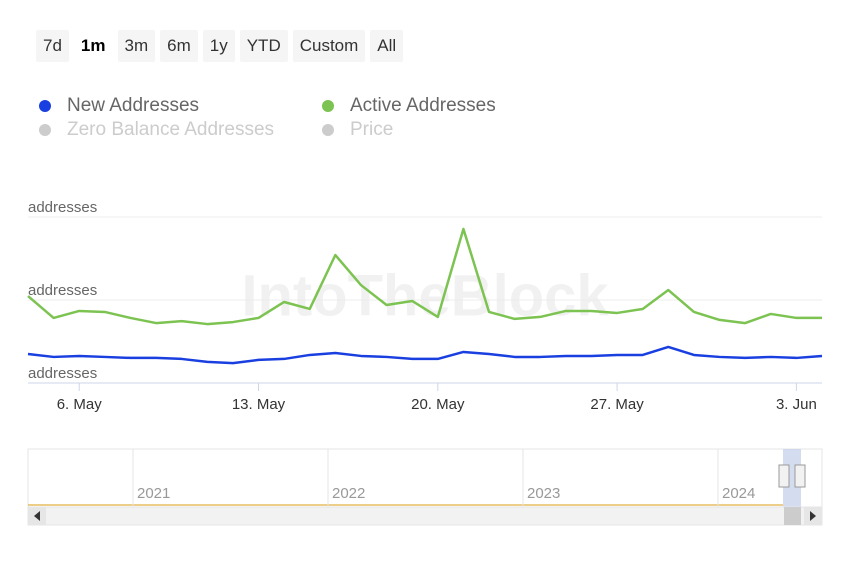 The width and height of the screenshot is (850, 567). What do you see at coordinates (438, 404) in the screenshot?
I see `x-tick-label: 20. May` at bounding box center [438, 404].